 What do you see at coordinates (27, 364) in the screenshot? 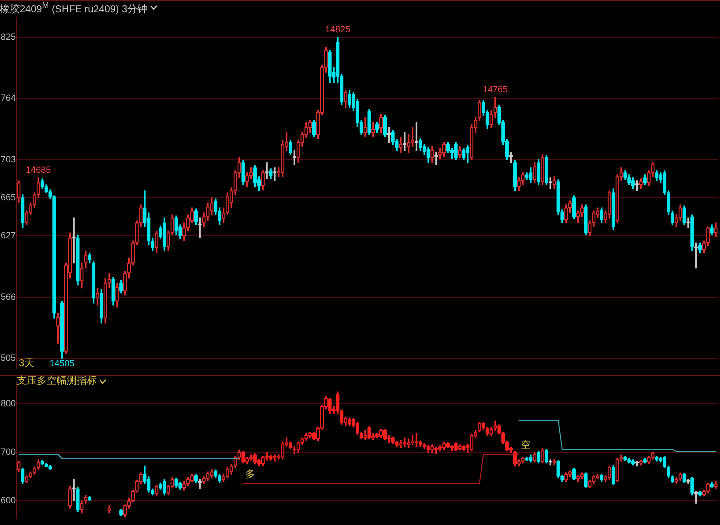
I see `annotation: 3天` at bounding box center [27, 364].